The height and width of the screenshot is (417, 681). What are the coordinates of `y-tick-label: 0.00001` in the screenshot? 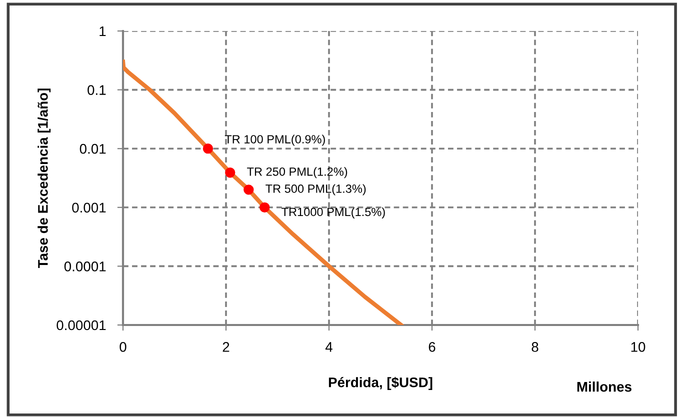 It's located at (81, 325).